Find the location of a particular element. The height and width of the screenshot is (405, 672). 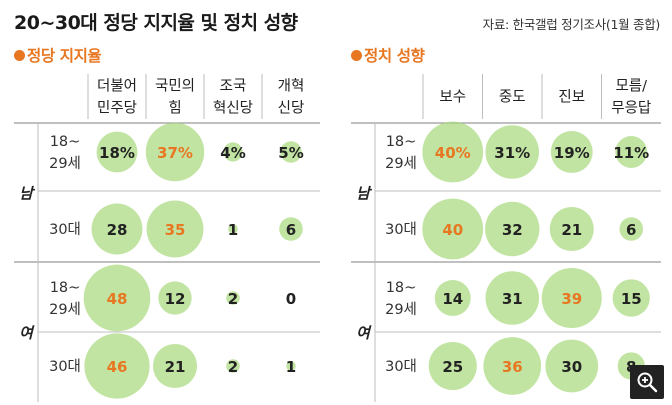

column-header: 조국 is located at coordinates (233, 87).